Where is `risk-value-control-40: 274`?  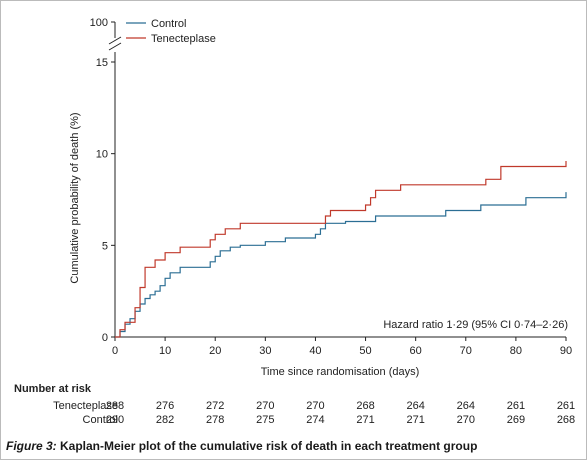 risk-value-control-40: 274 is located at coordinates (315, 420).